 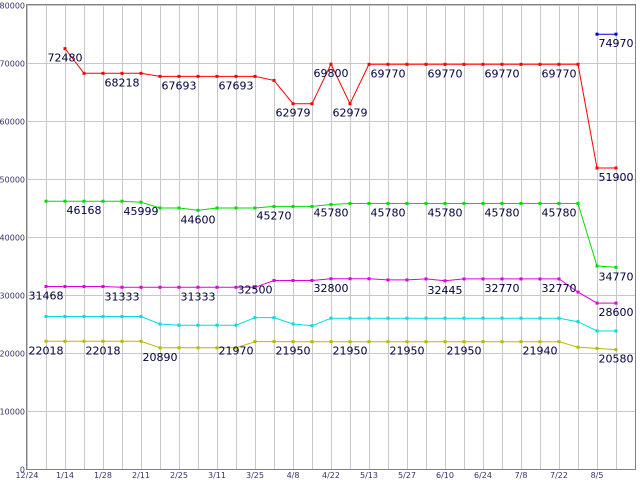 I want to click on x-tick-label: 7/22, so click(x=559, y=475).